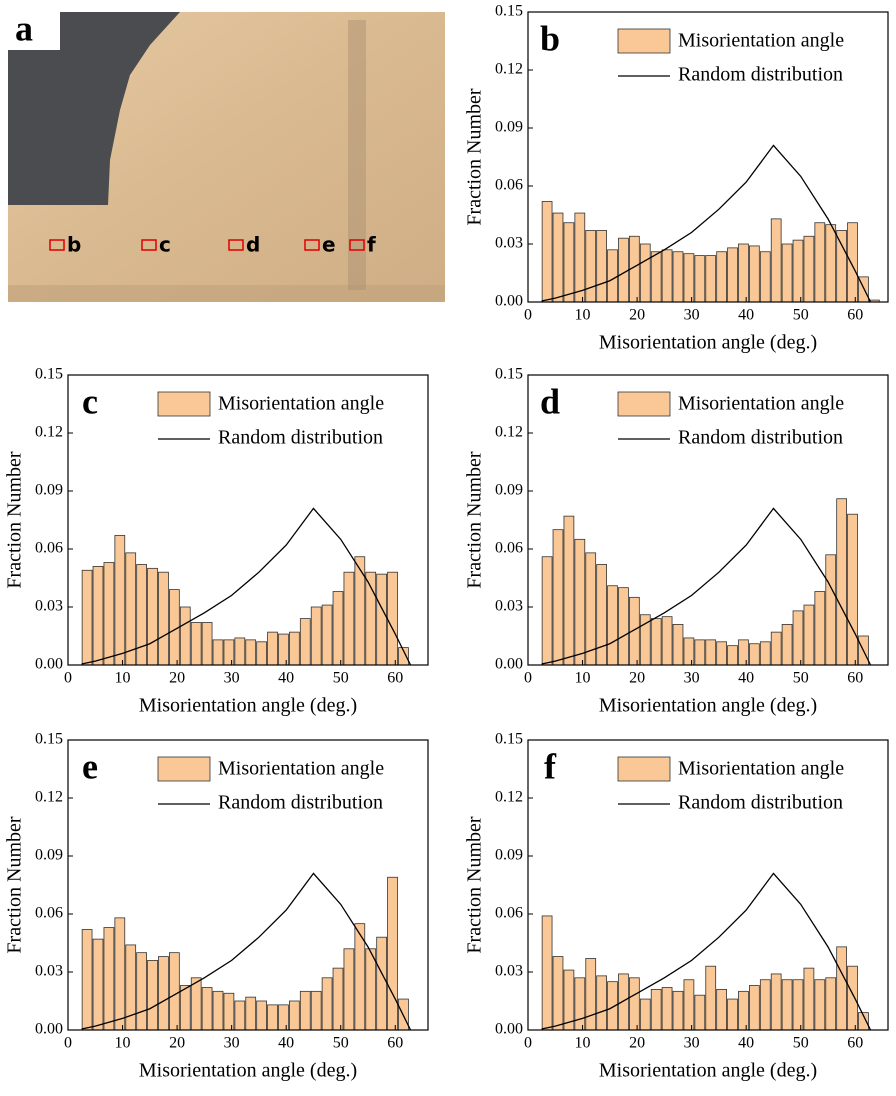 This screenshot has height=1096, width=896. I want to click on site-label: e, so click(329, 245).